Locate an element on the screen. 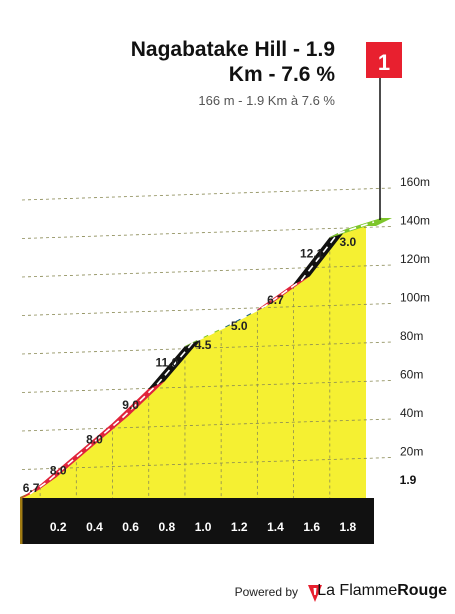  elevation-tick-label: 80m is located at coordinates (411, 336).